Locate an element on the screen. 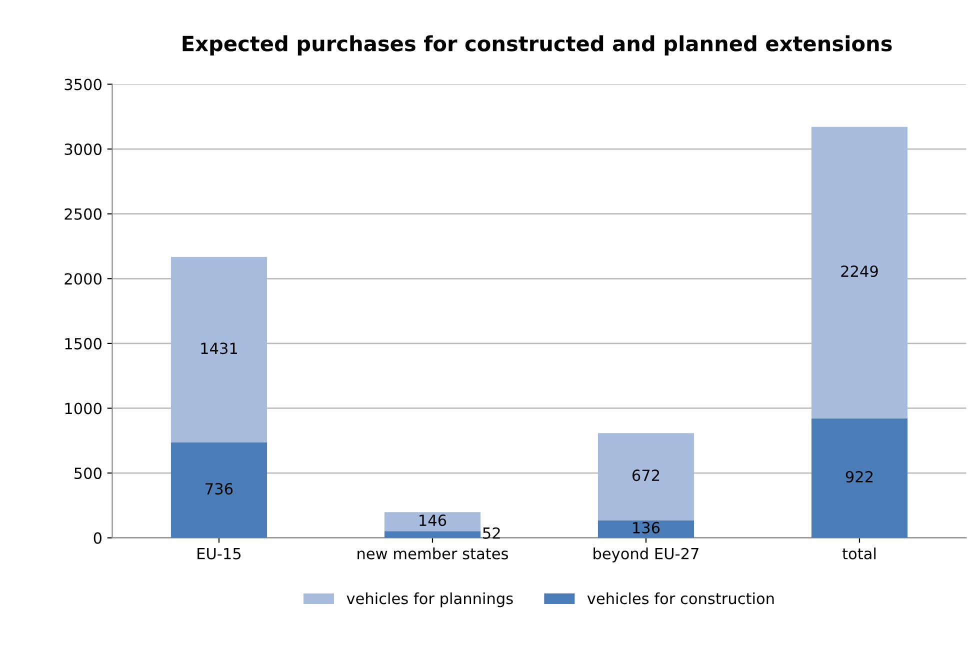  data-label: 672 is located at coordinates (646, 476).